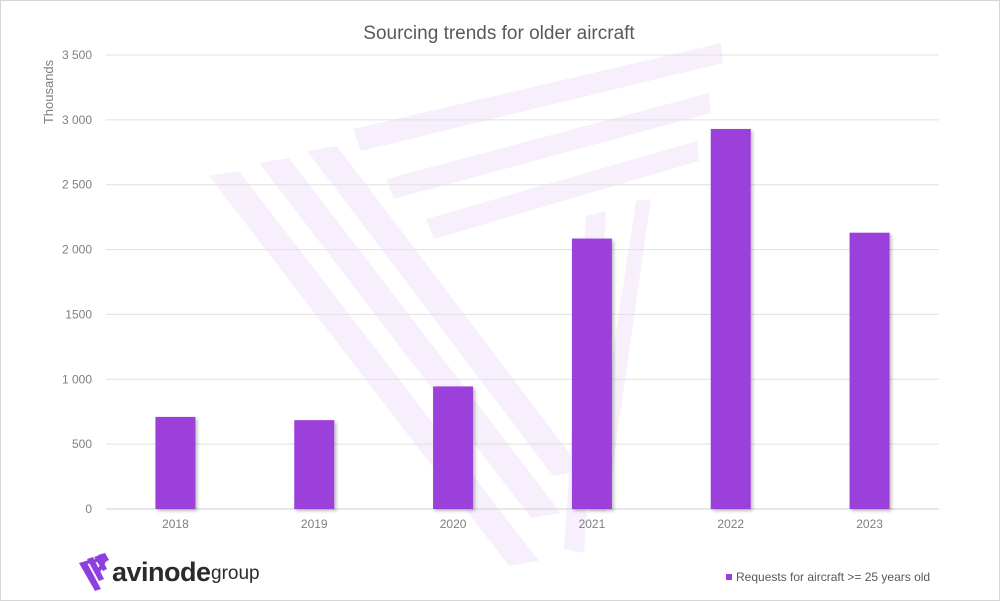 The image size is (1000, 601). What do you see at coordinates (314, 464) in the screenshot?
I see `bar-2019` at bounding box center [314, 464].